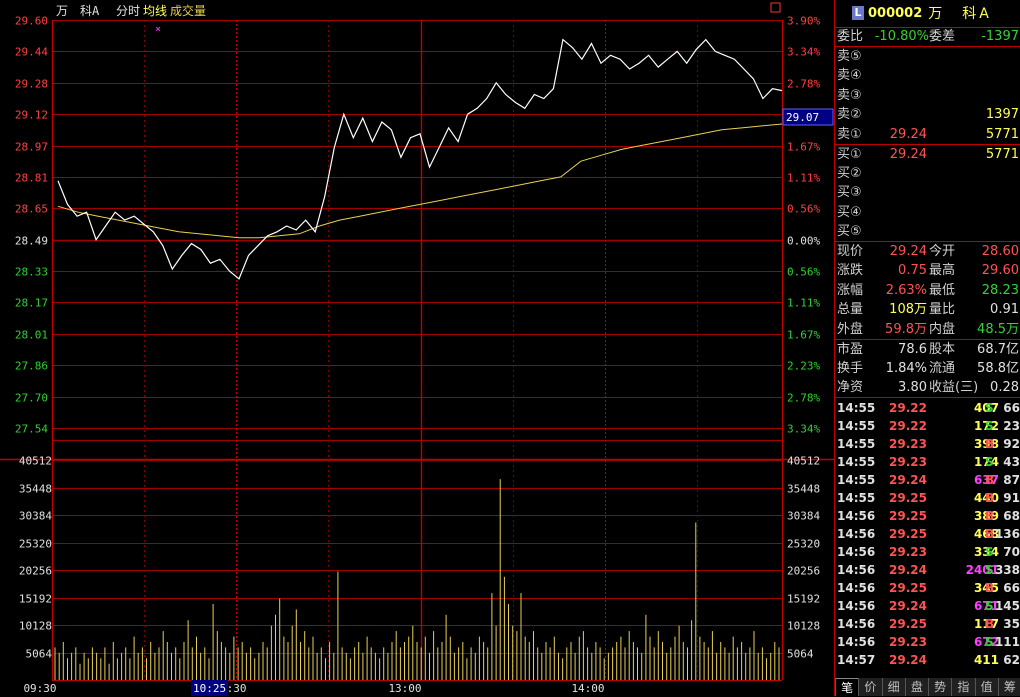  What do you see at coordinates (928, 498) in the screenshot?
I see `trade-tick-row: 14:55 29.25 440 B 91` at bounding box center [928, 498].